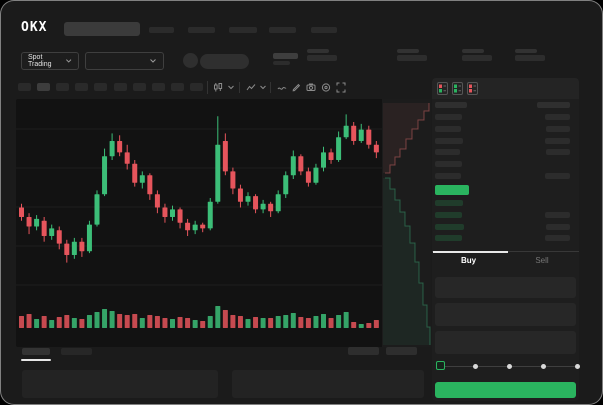  What do you see at coordinates (406, 223) in the screenshot?
I see `depth-overlay` at bounding box center [406, 223].